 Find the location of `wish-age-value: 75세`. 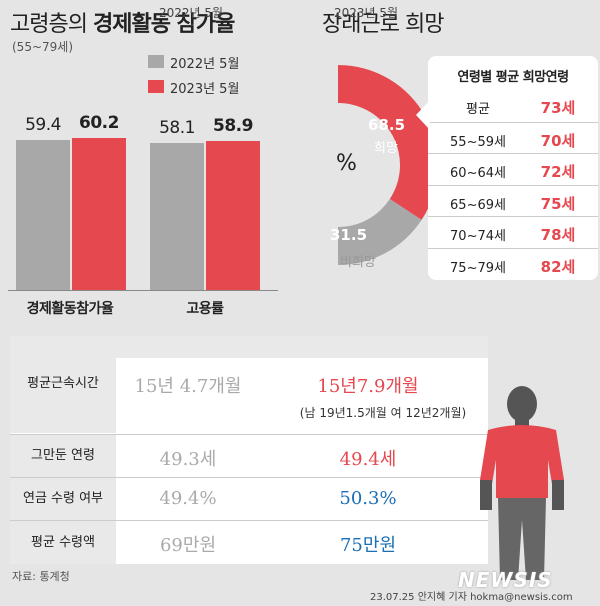

wish-age-value: 75세 is located at coordinates (558, 203).